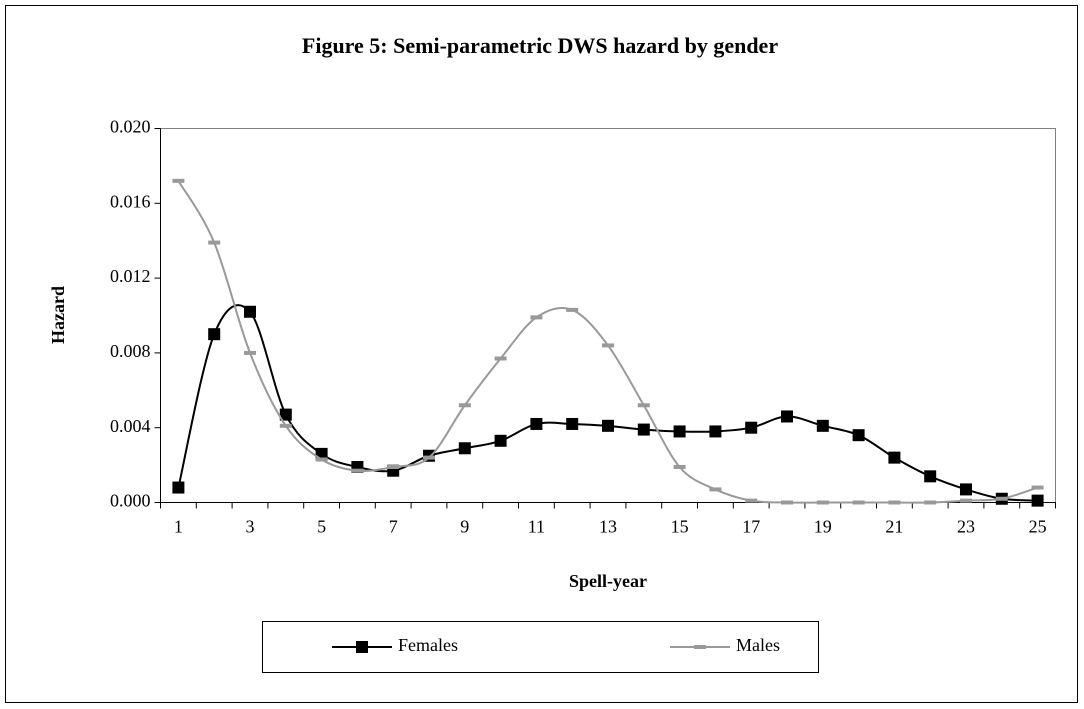 This screenshot has height=709, width=1084. What do you see at coordinates (130, 276) in the screenshot?
I see `y-tick-label: 0.012` at bounding box center [130, 276].